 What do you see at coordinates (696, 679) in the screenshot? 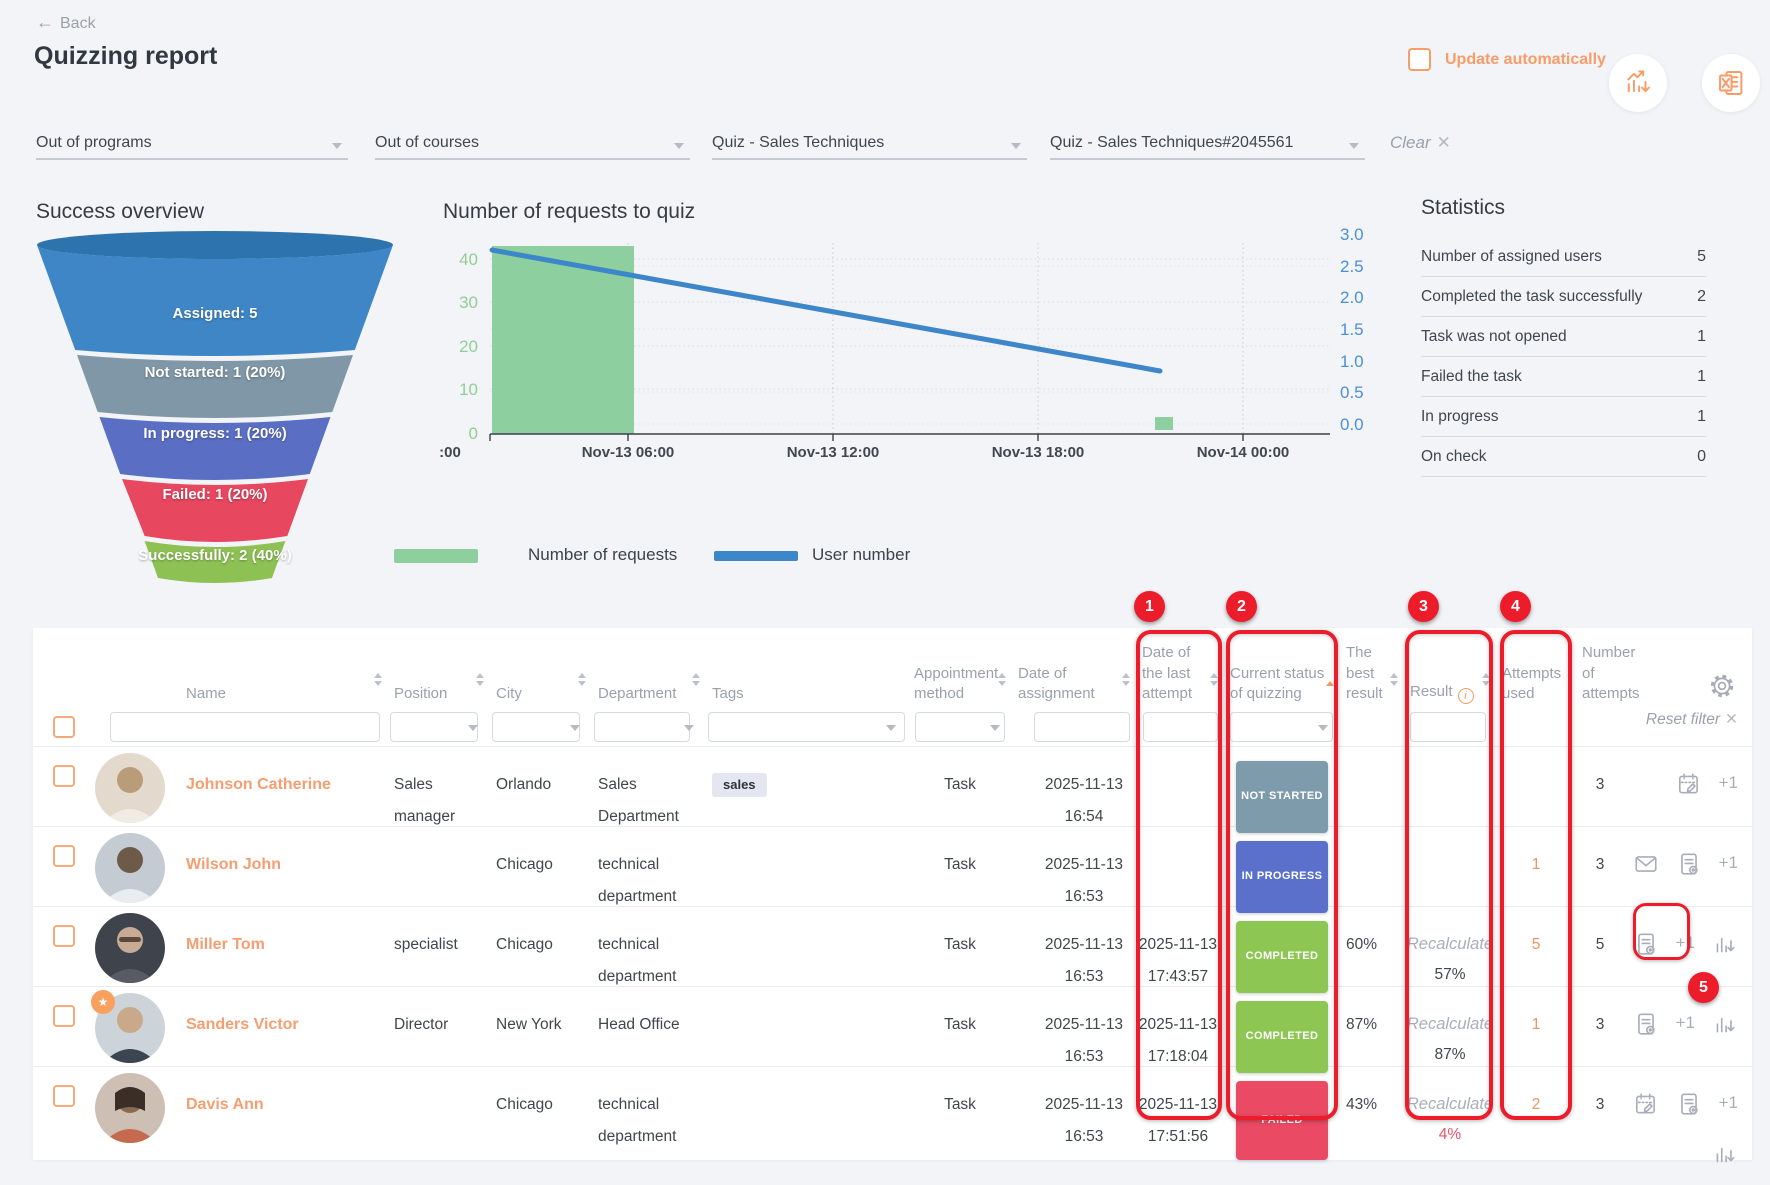
I see `sort-department` at bounding box center [696, 679].